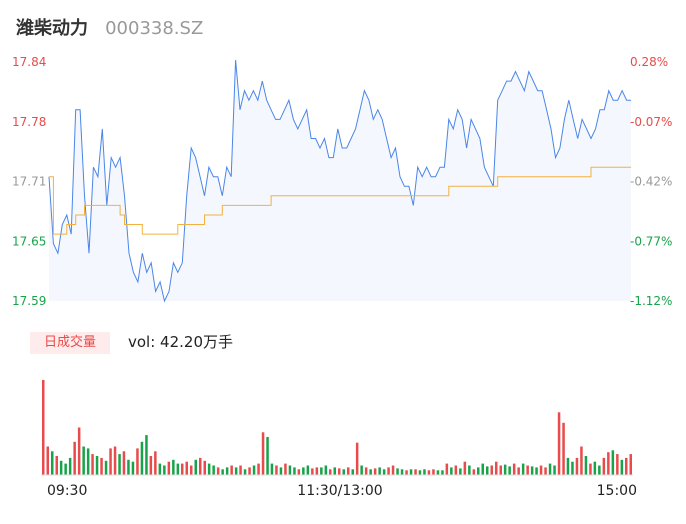 The height and width of the screenshot is (524, 686). What do you see at coordinates (651, 241) in the screenshot?
I see `y-tick-right: -0.77%` at bounding box center [651, 241].